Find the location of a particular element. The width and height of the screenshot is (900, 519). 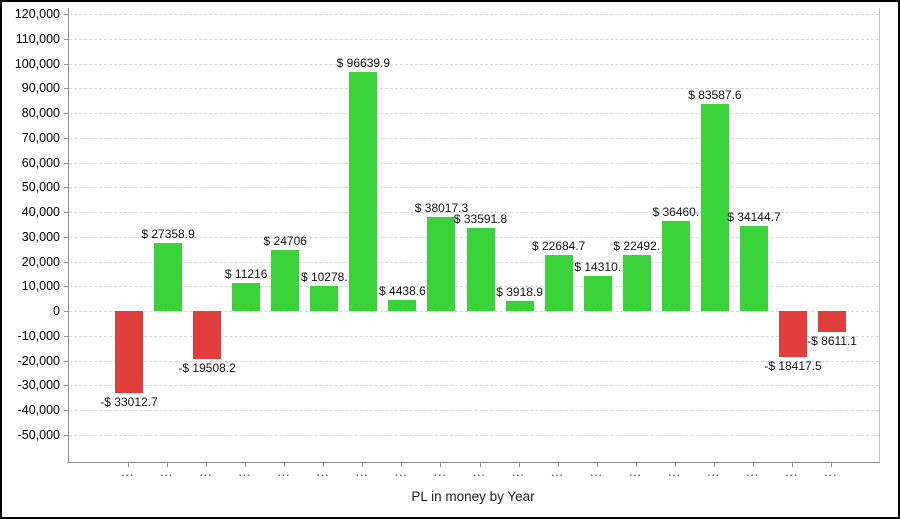

y-axis-tick-label: 70,000 is located at coordinates (40, 137).